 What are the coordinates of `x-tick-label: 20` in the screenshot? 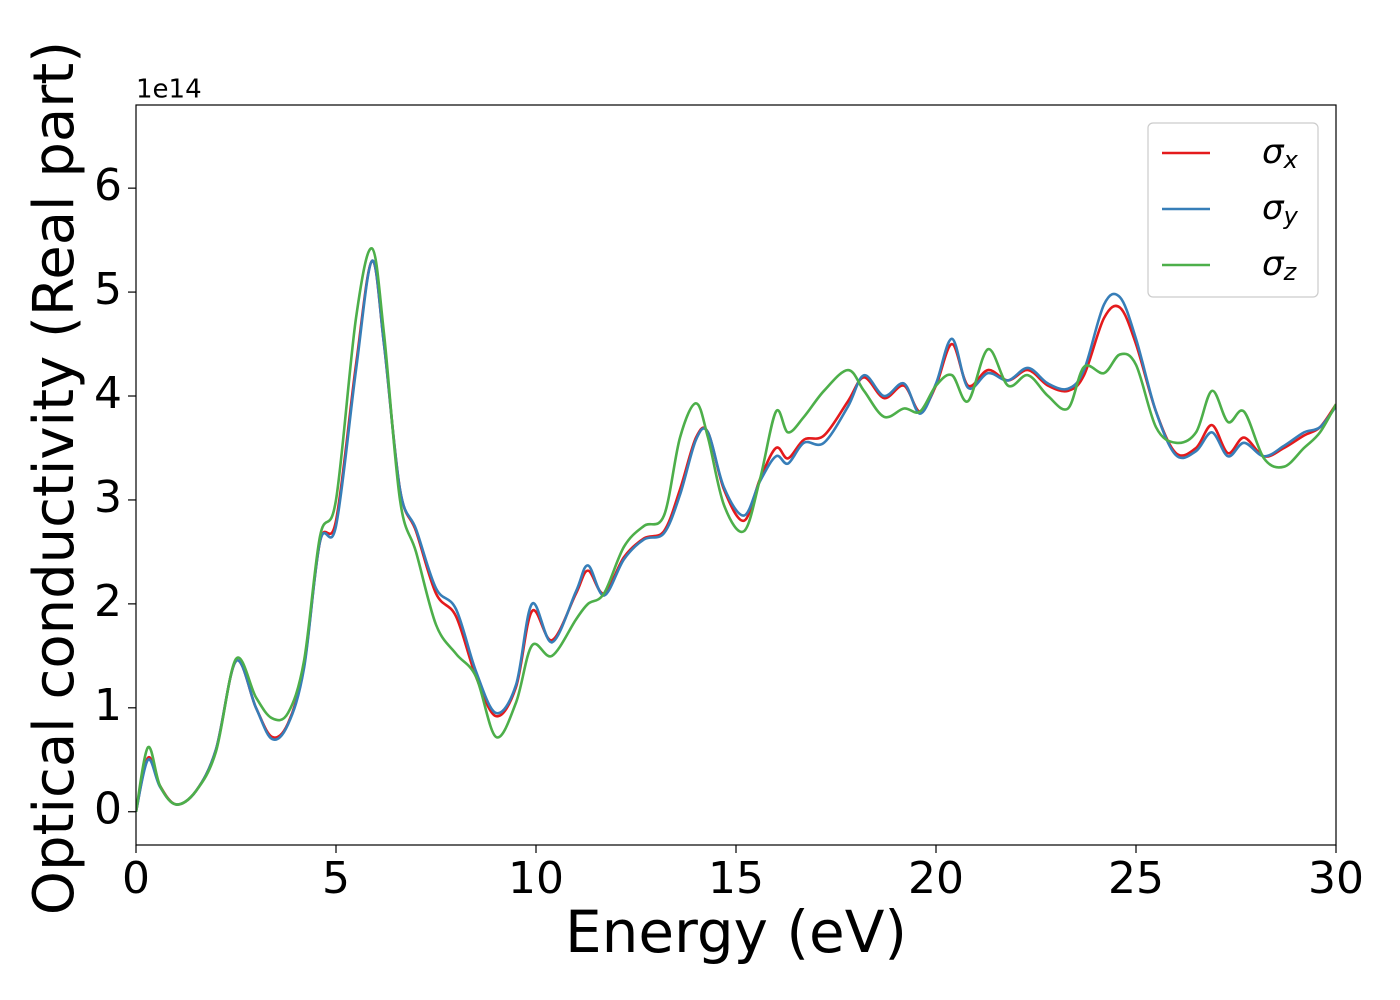 It's located at (936, 878).